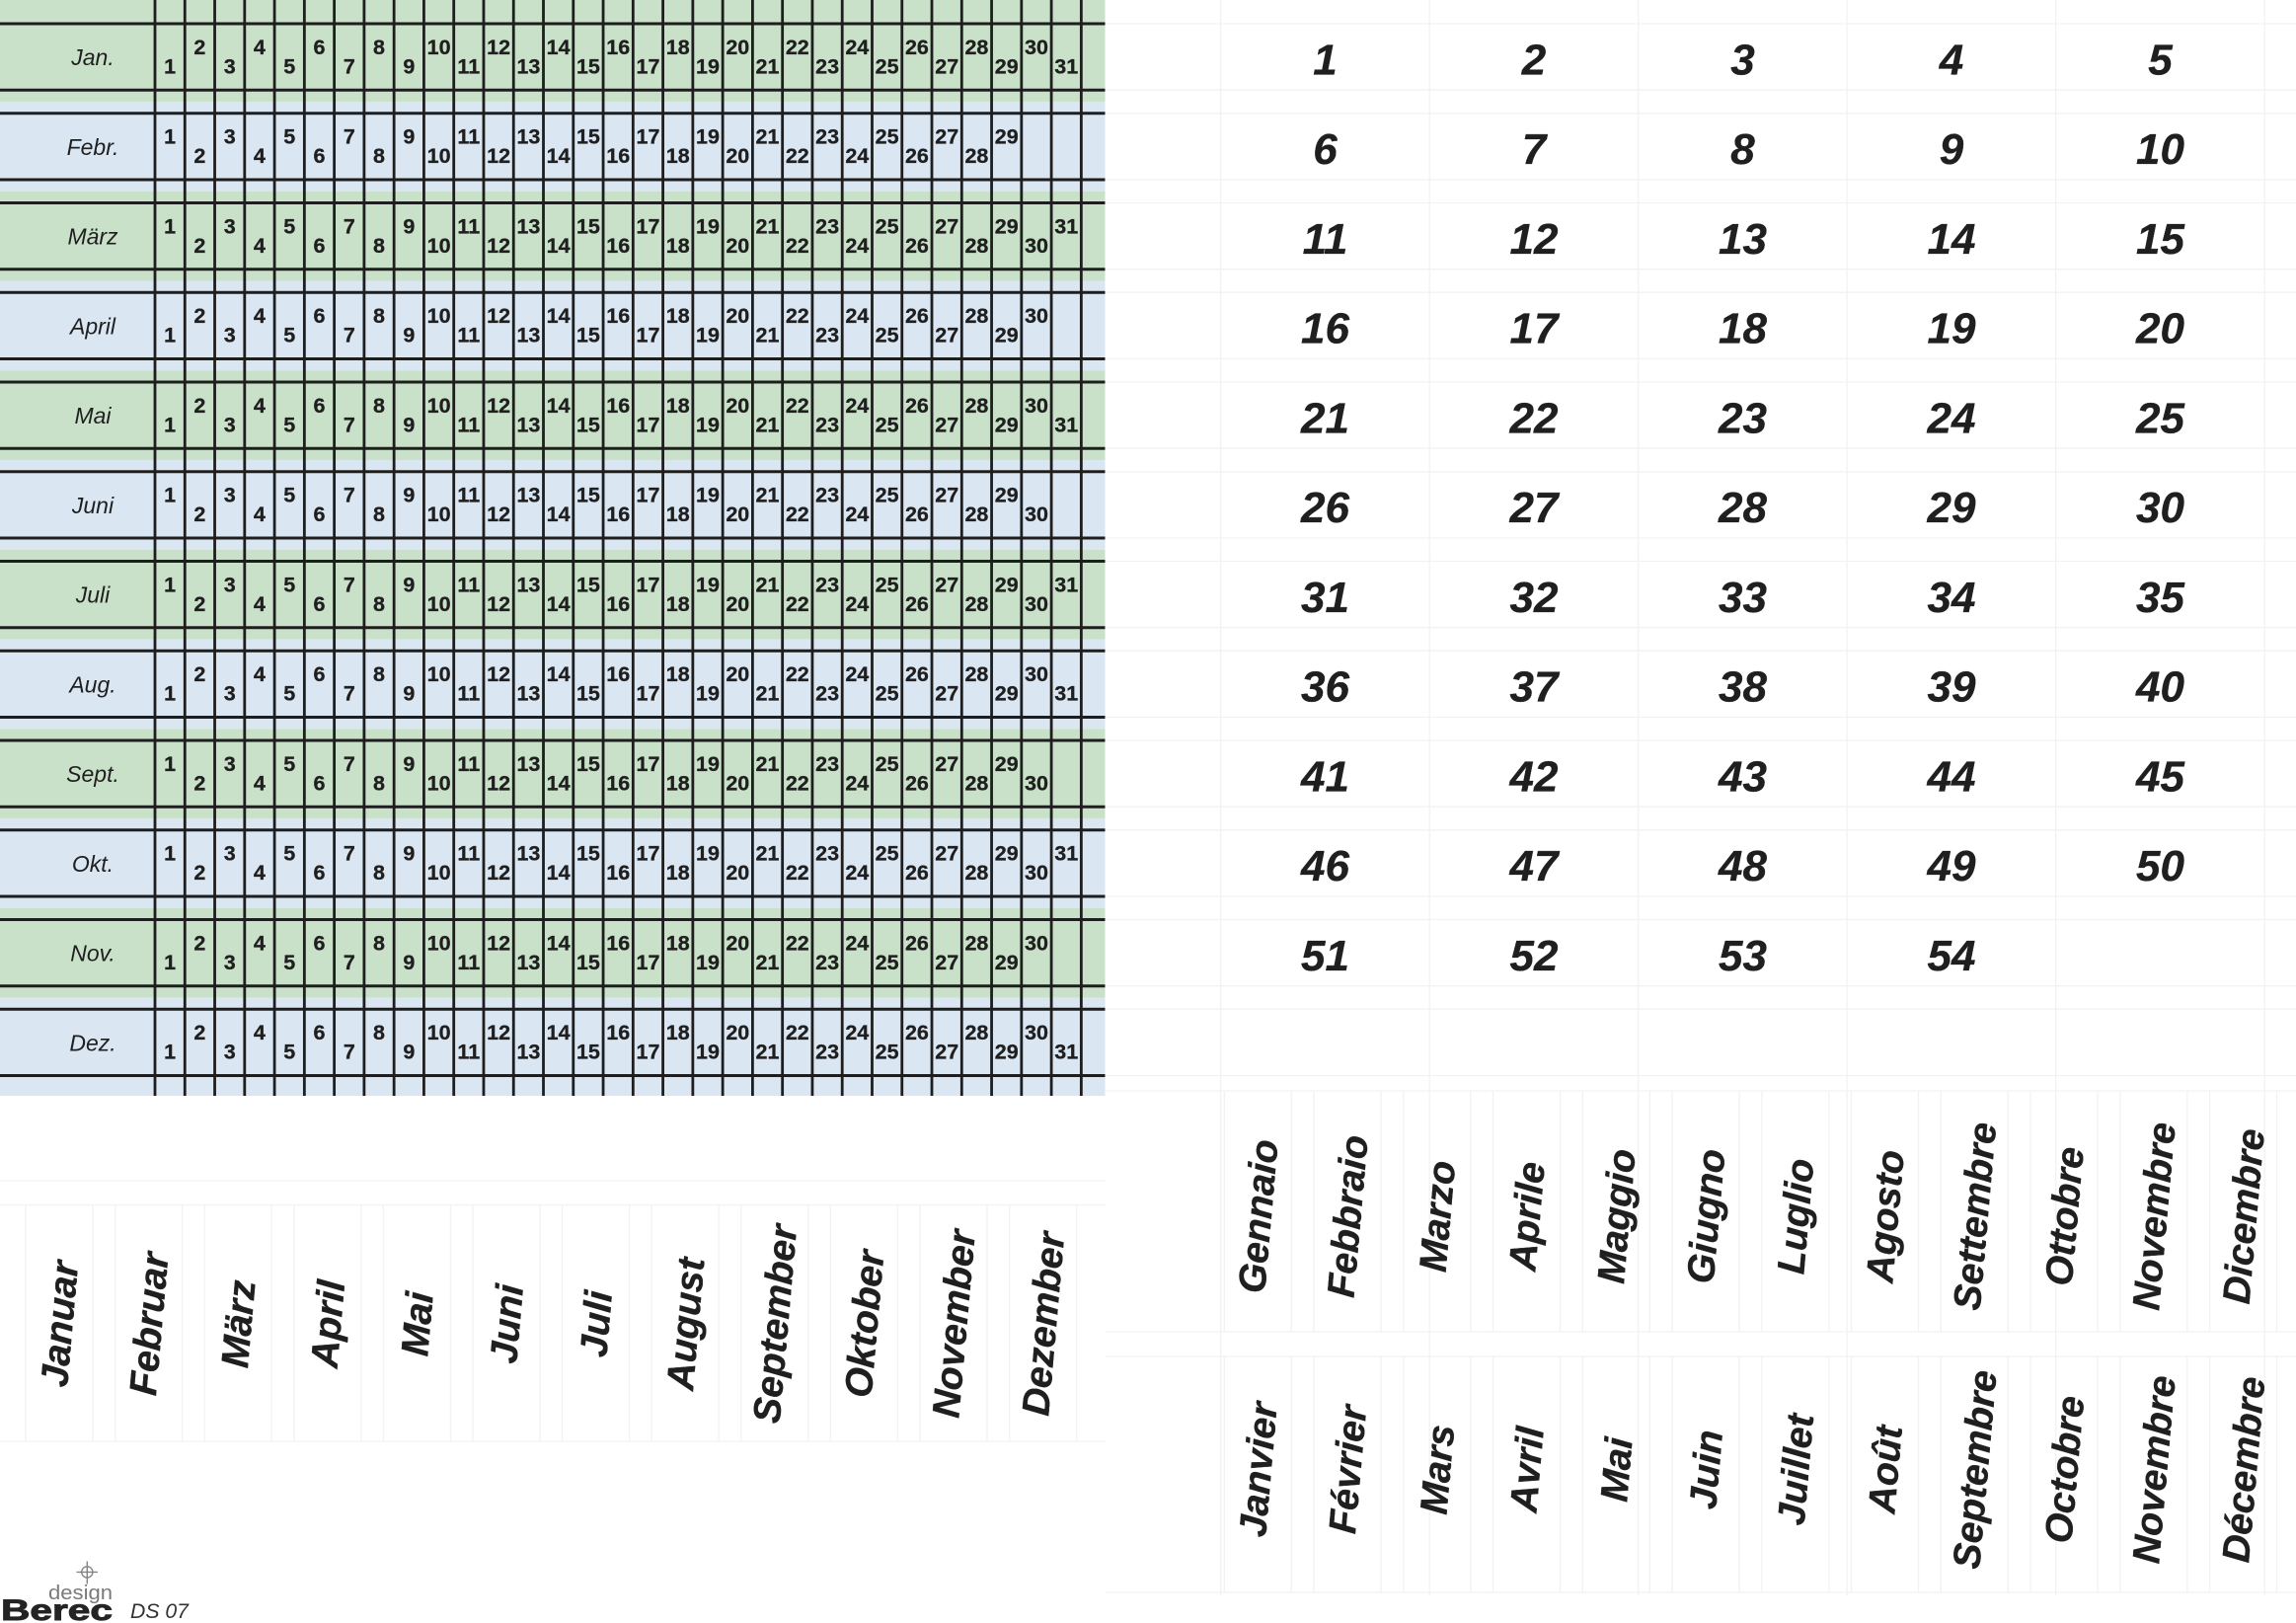  Describe the element at coordinates (1527, 1217) in the screenshot. I see `svg-text: Aprile` at that location.